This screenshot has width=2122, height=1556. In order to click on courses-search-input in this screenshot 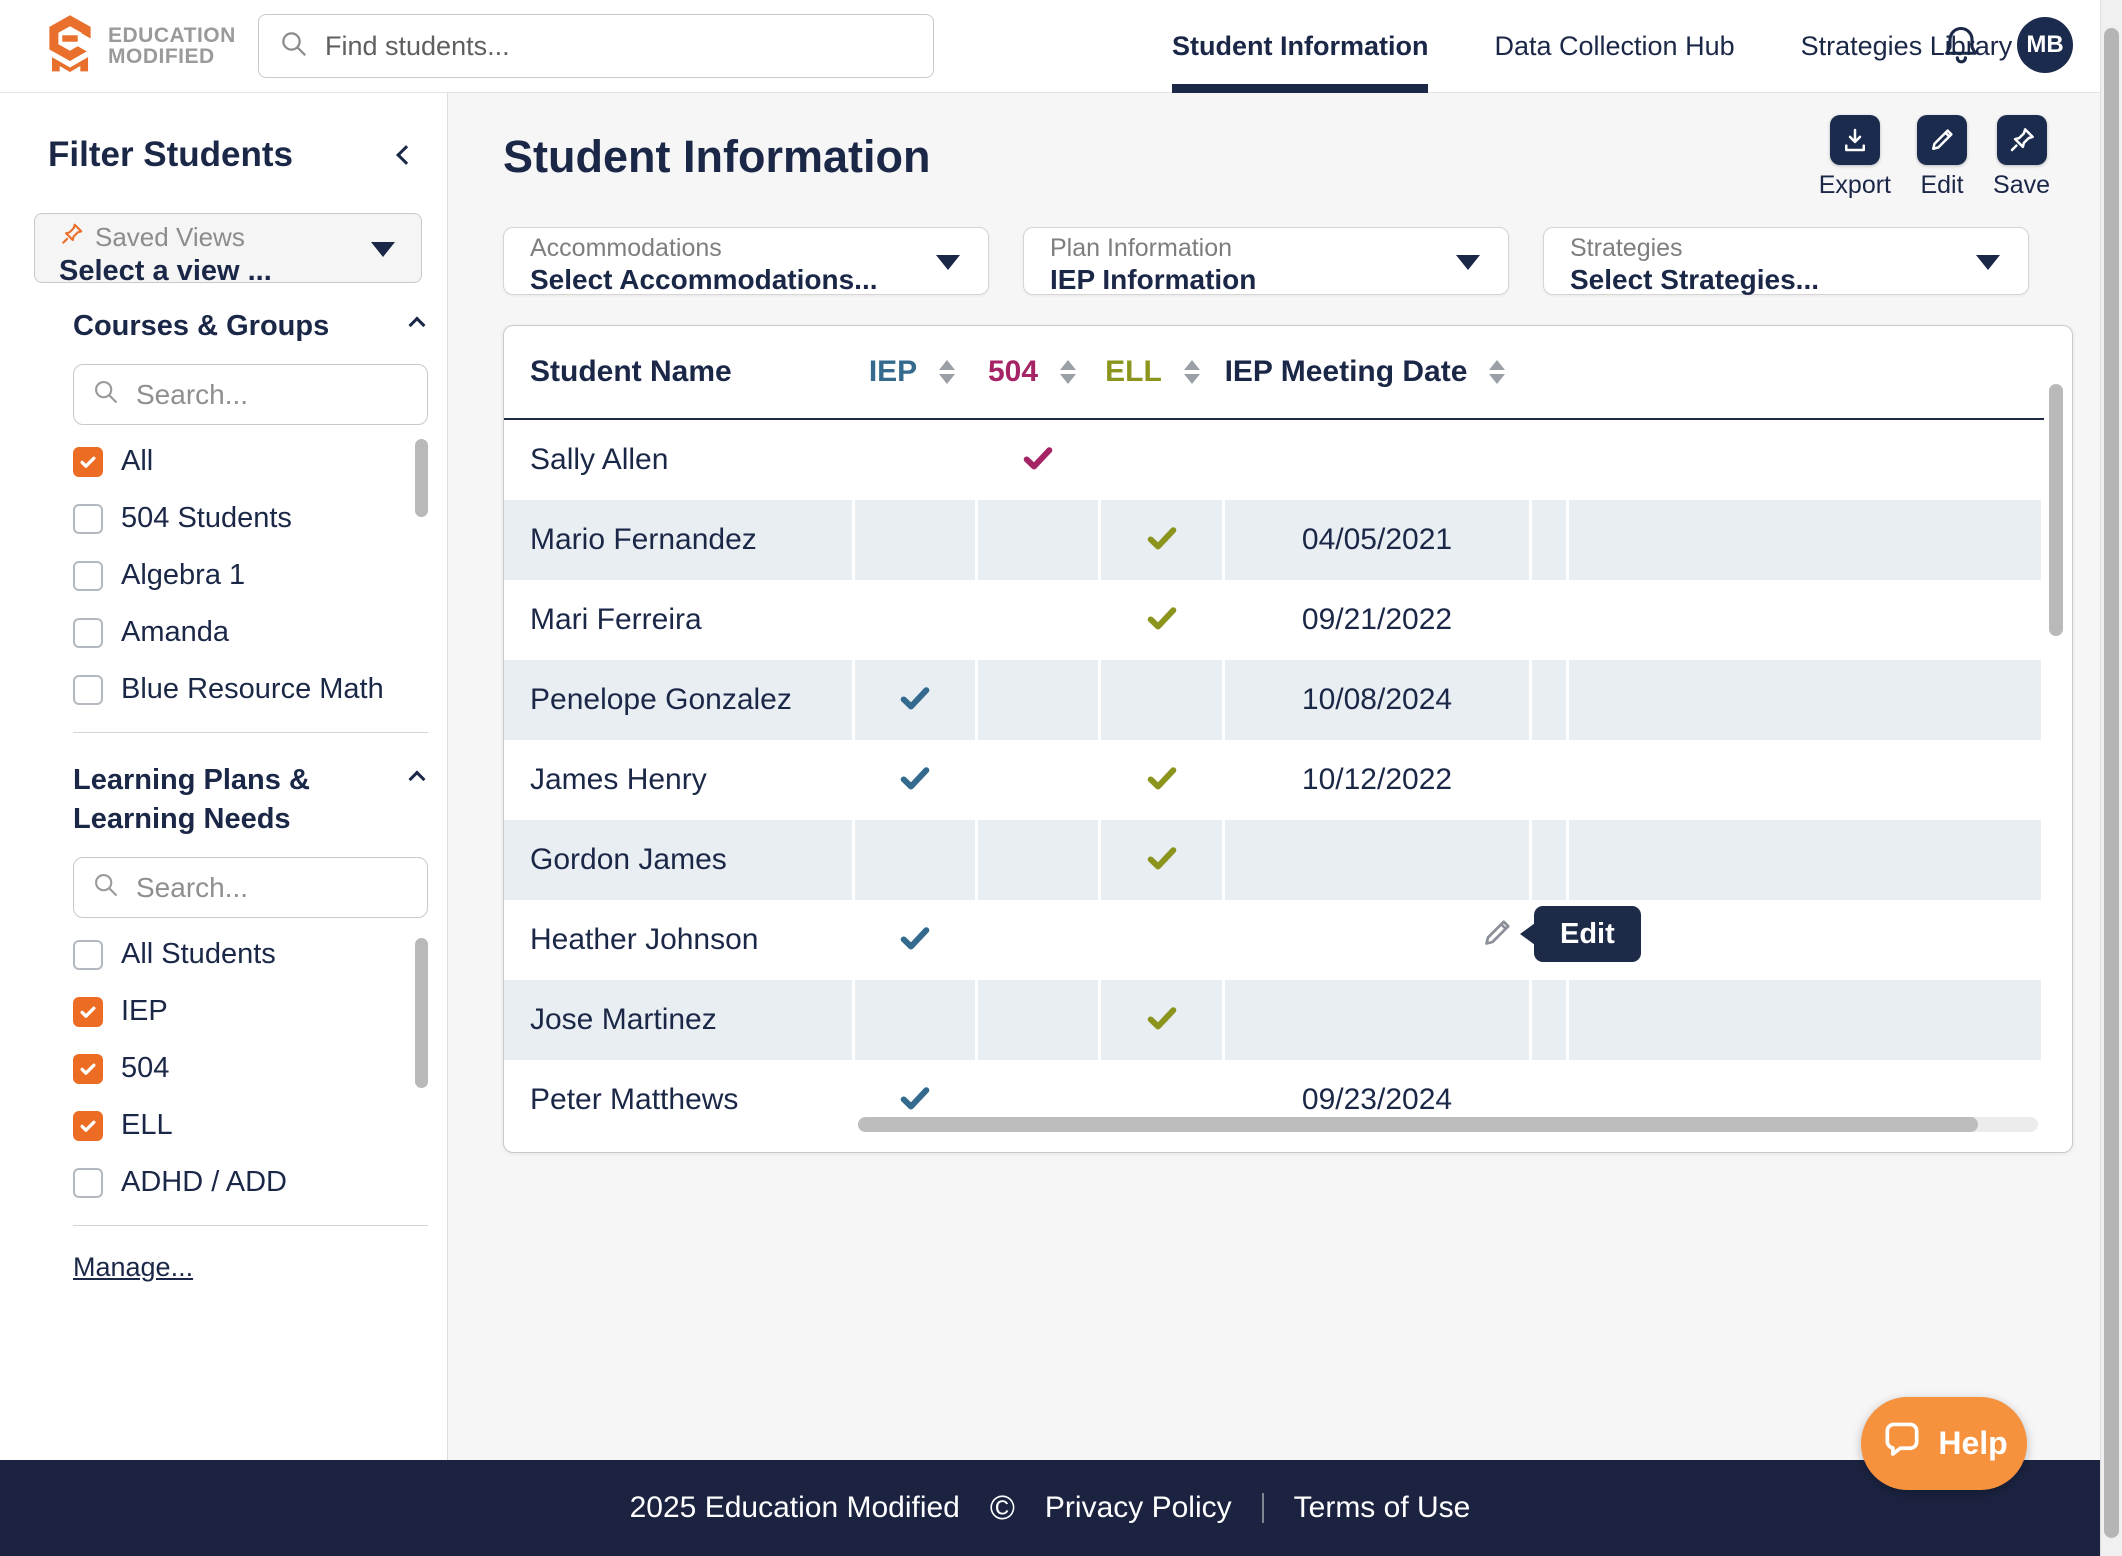, I will do `click(272, 394)`.